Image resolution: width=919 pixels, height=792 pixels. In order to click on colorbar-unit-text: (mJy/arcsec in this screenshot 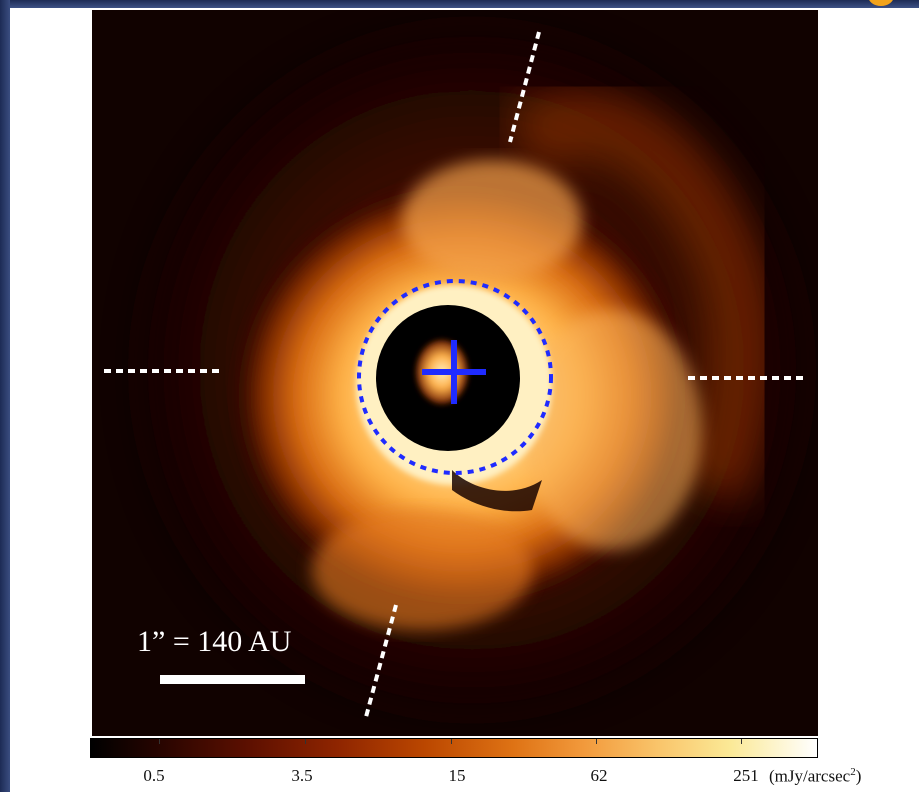, I will do `click(810, 776)`.